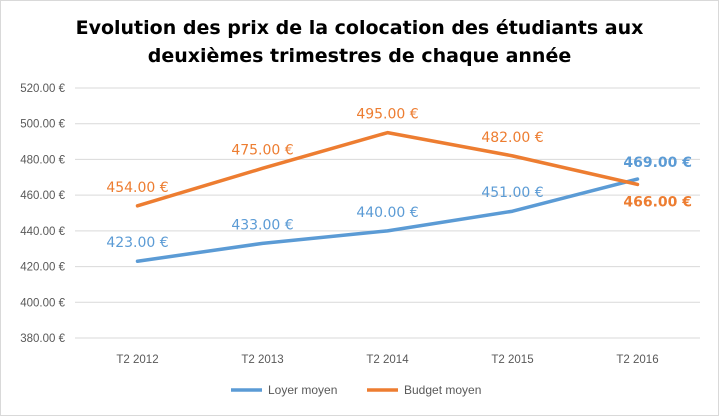  I want to click on x-tick-label: T2 2013, so click(262, 360).